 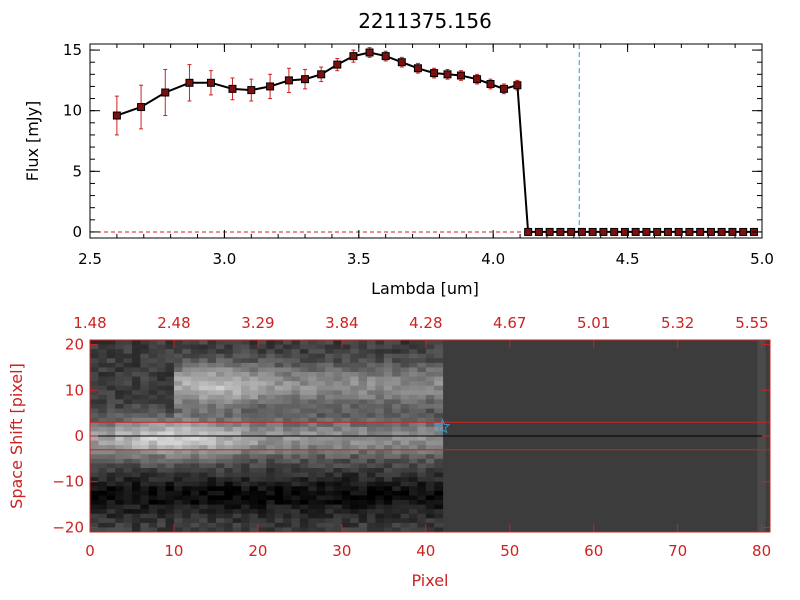 I want to click on y-tick-label: −10, so click(x=68, y=482).